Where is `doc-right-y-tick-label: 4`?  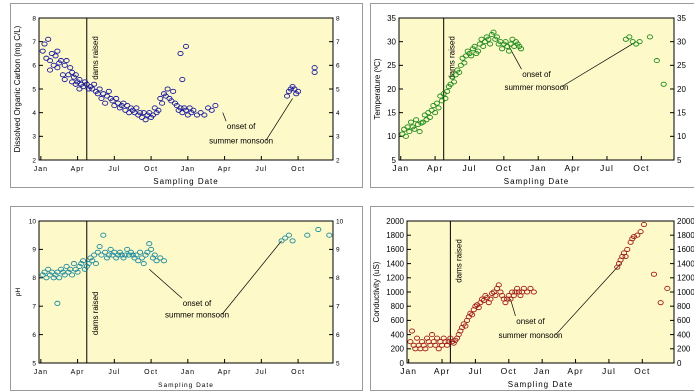
doc-right-y-tick-label: 4 is located at coordinates (338, 113).